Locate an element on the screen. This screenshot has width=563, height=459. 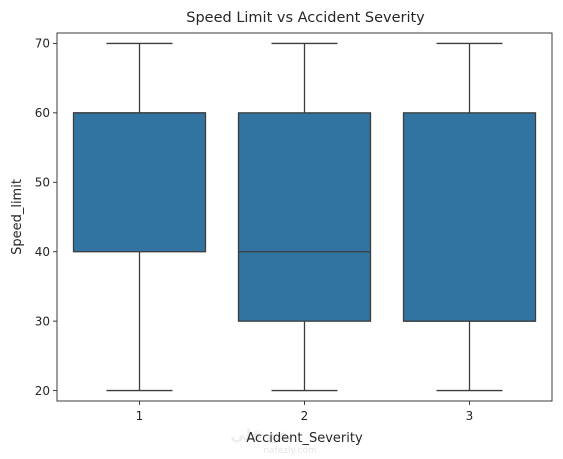
y-tick-label-60: 60 is located at coordinates (42, 113).